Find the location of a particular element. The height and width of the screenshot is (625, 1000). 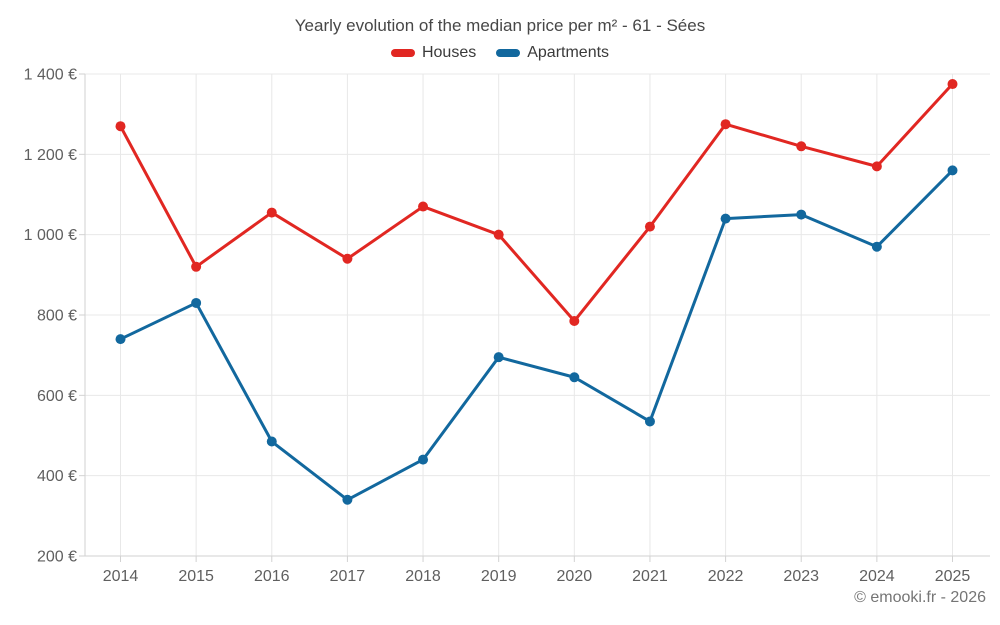

y-axis-tick-label: 1 400 € is located at coordinates (50, 75).